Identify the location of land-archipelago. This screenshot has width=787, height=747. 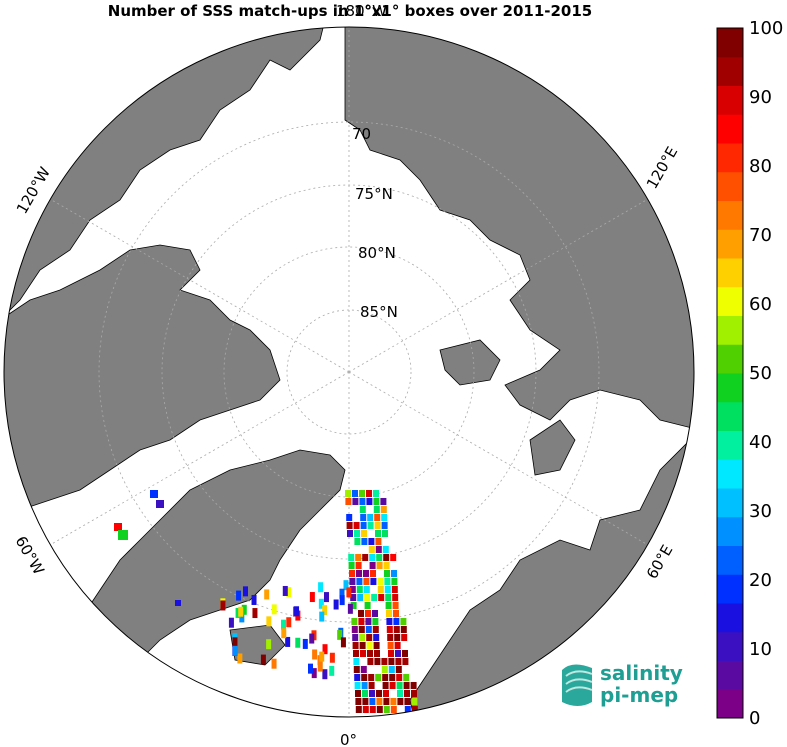
(142, 380).